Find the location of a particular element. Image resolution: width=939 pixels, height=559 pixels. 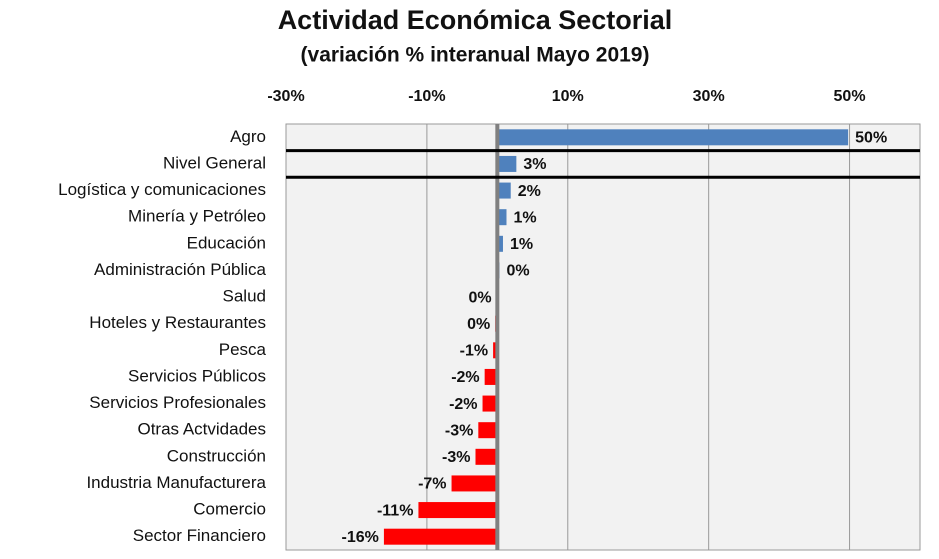

x-tick-label: 10% is located at coordinates (568, 96).